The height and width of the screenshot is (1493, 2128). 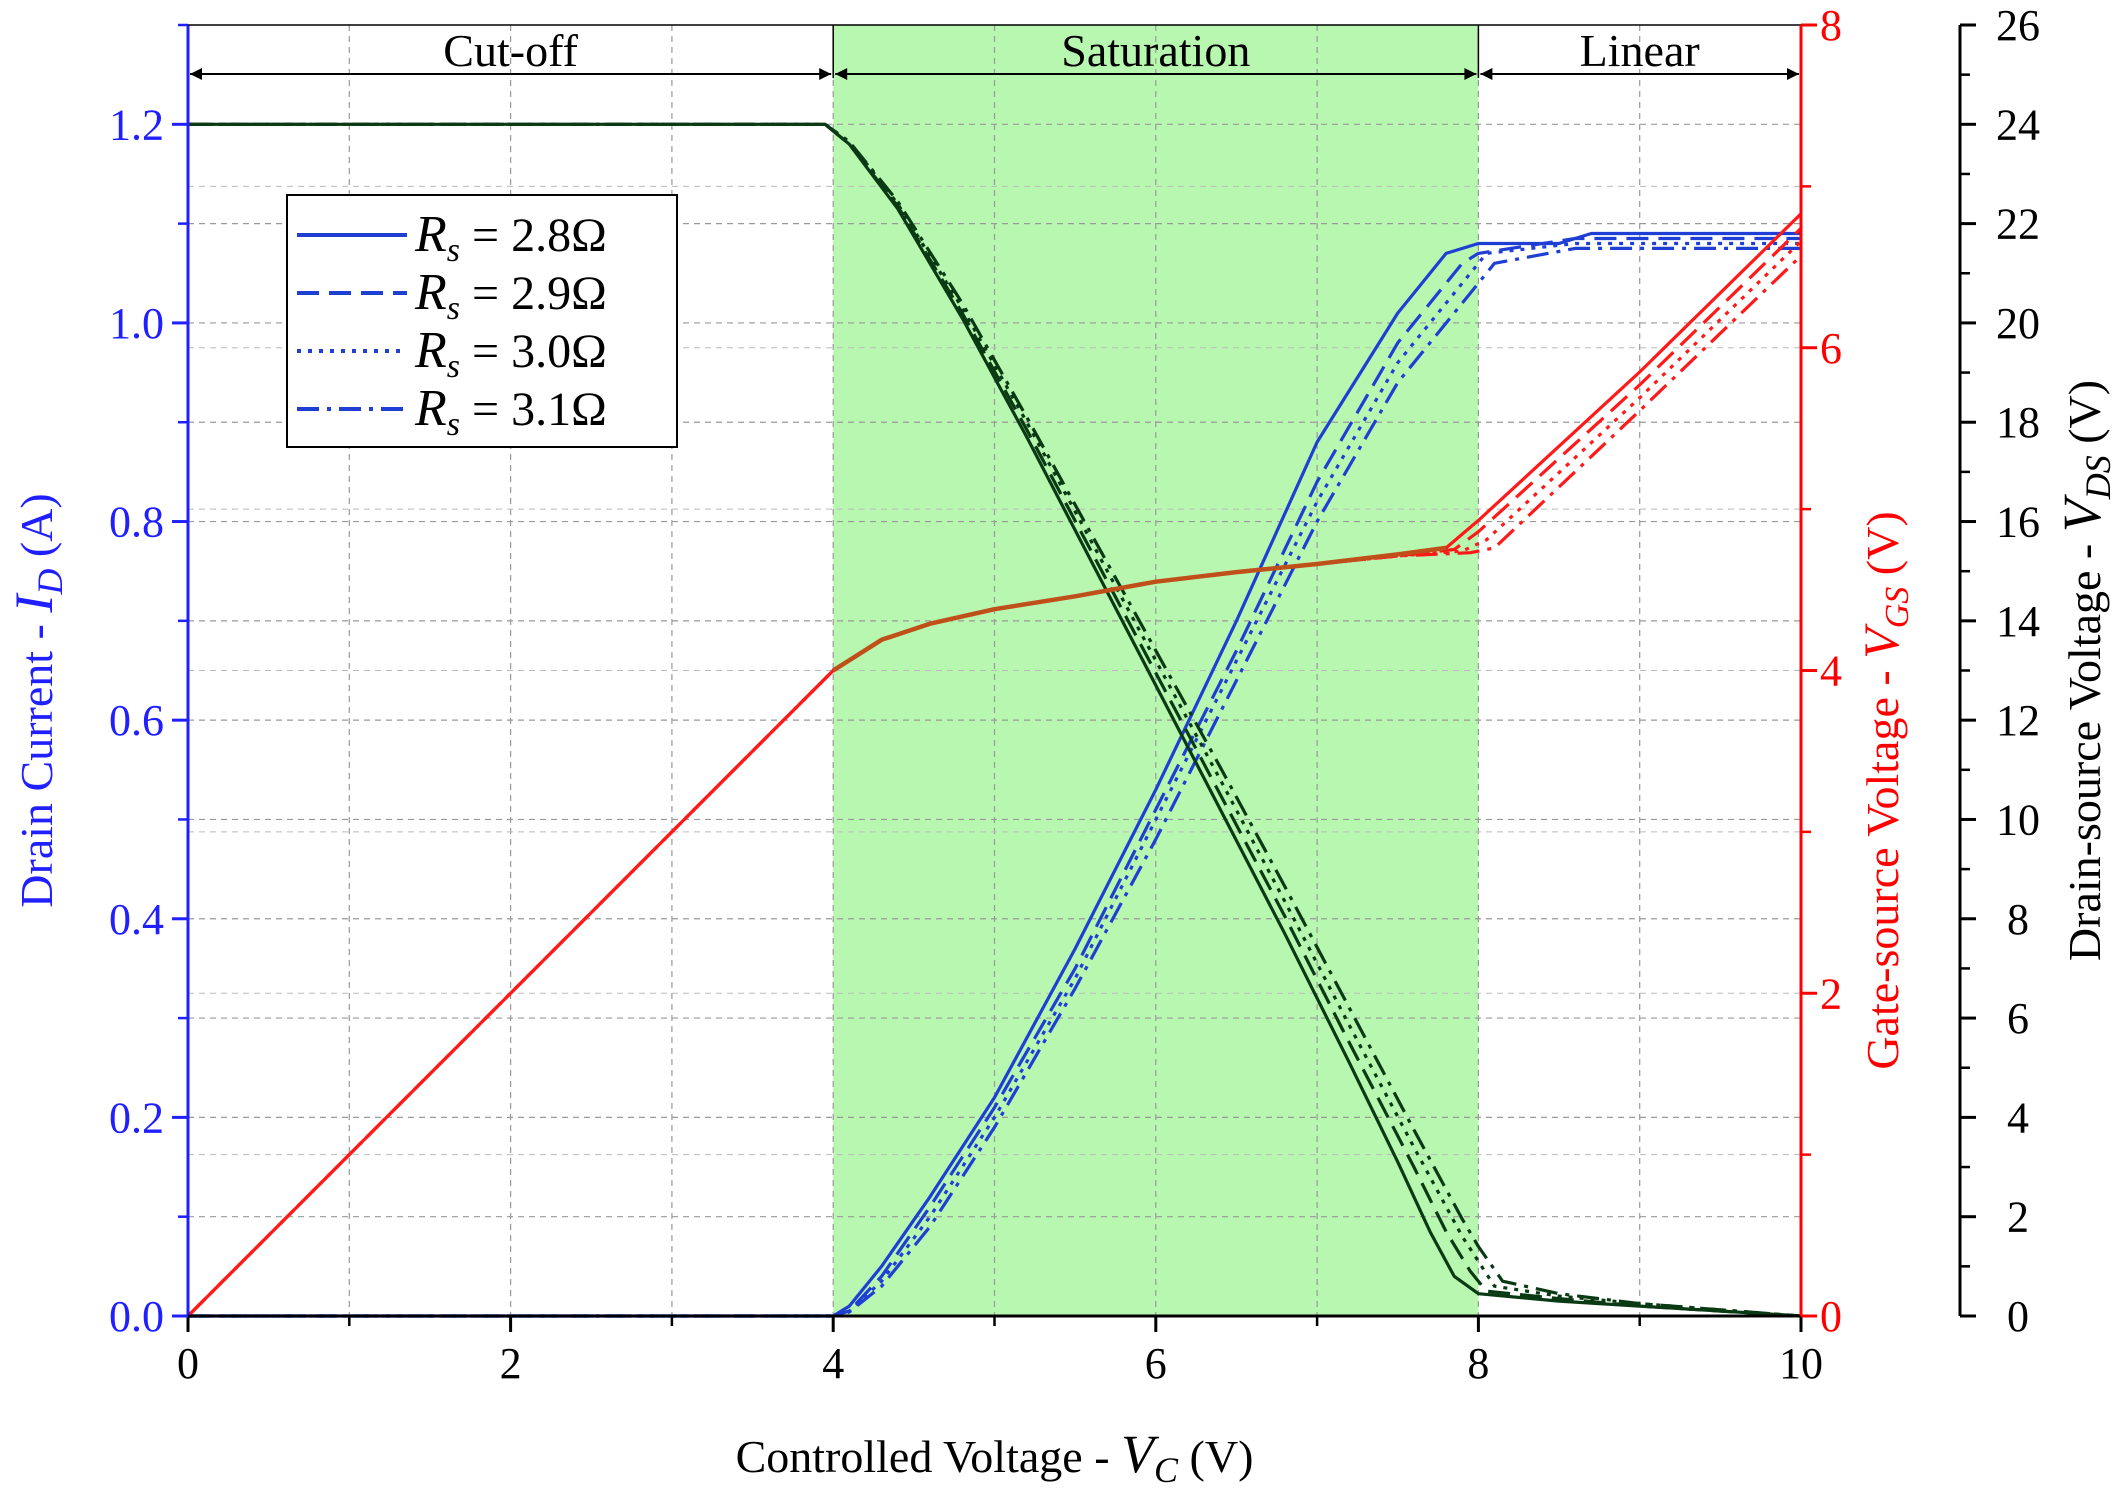 What do you see at coordinates (1166, 1470) in the screenshot?
I see `x-axis-title-subscript: C` at bounding box center [1166, 1470].